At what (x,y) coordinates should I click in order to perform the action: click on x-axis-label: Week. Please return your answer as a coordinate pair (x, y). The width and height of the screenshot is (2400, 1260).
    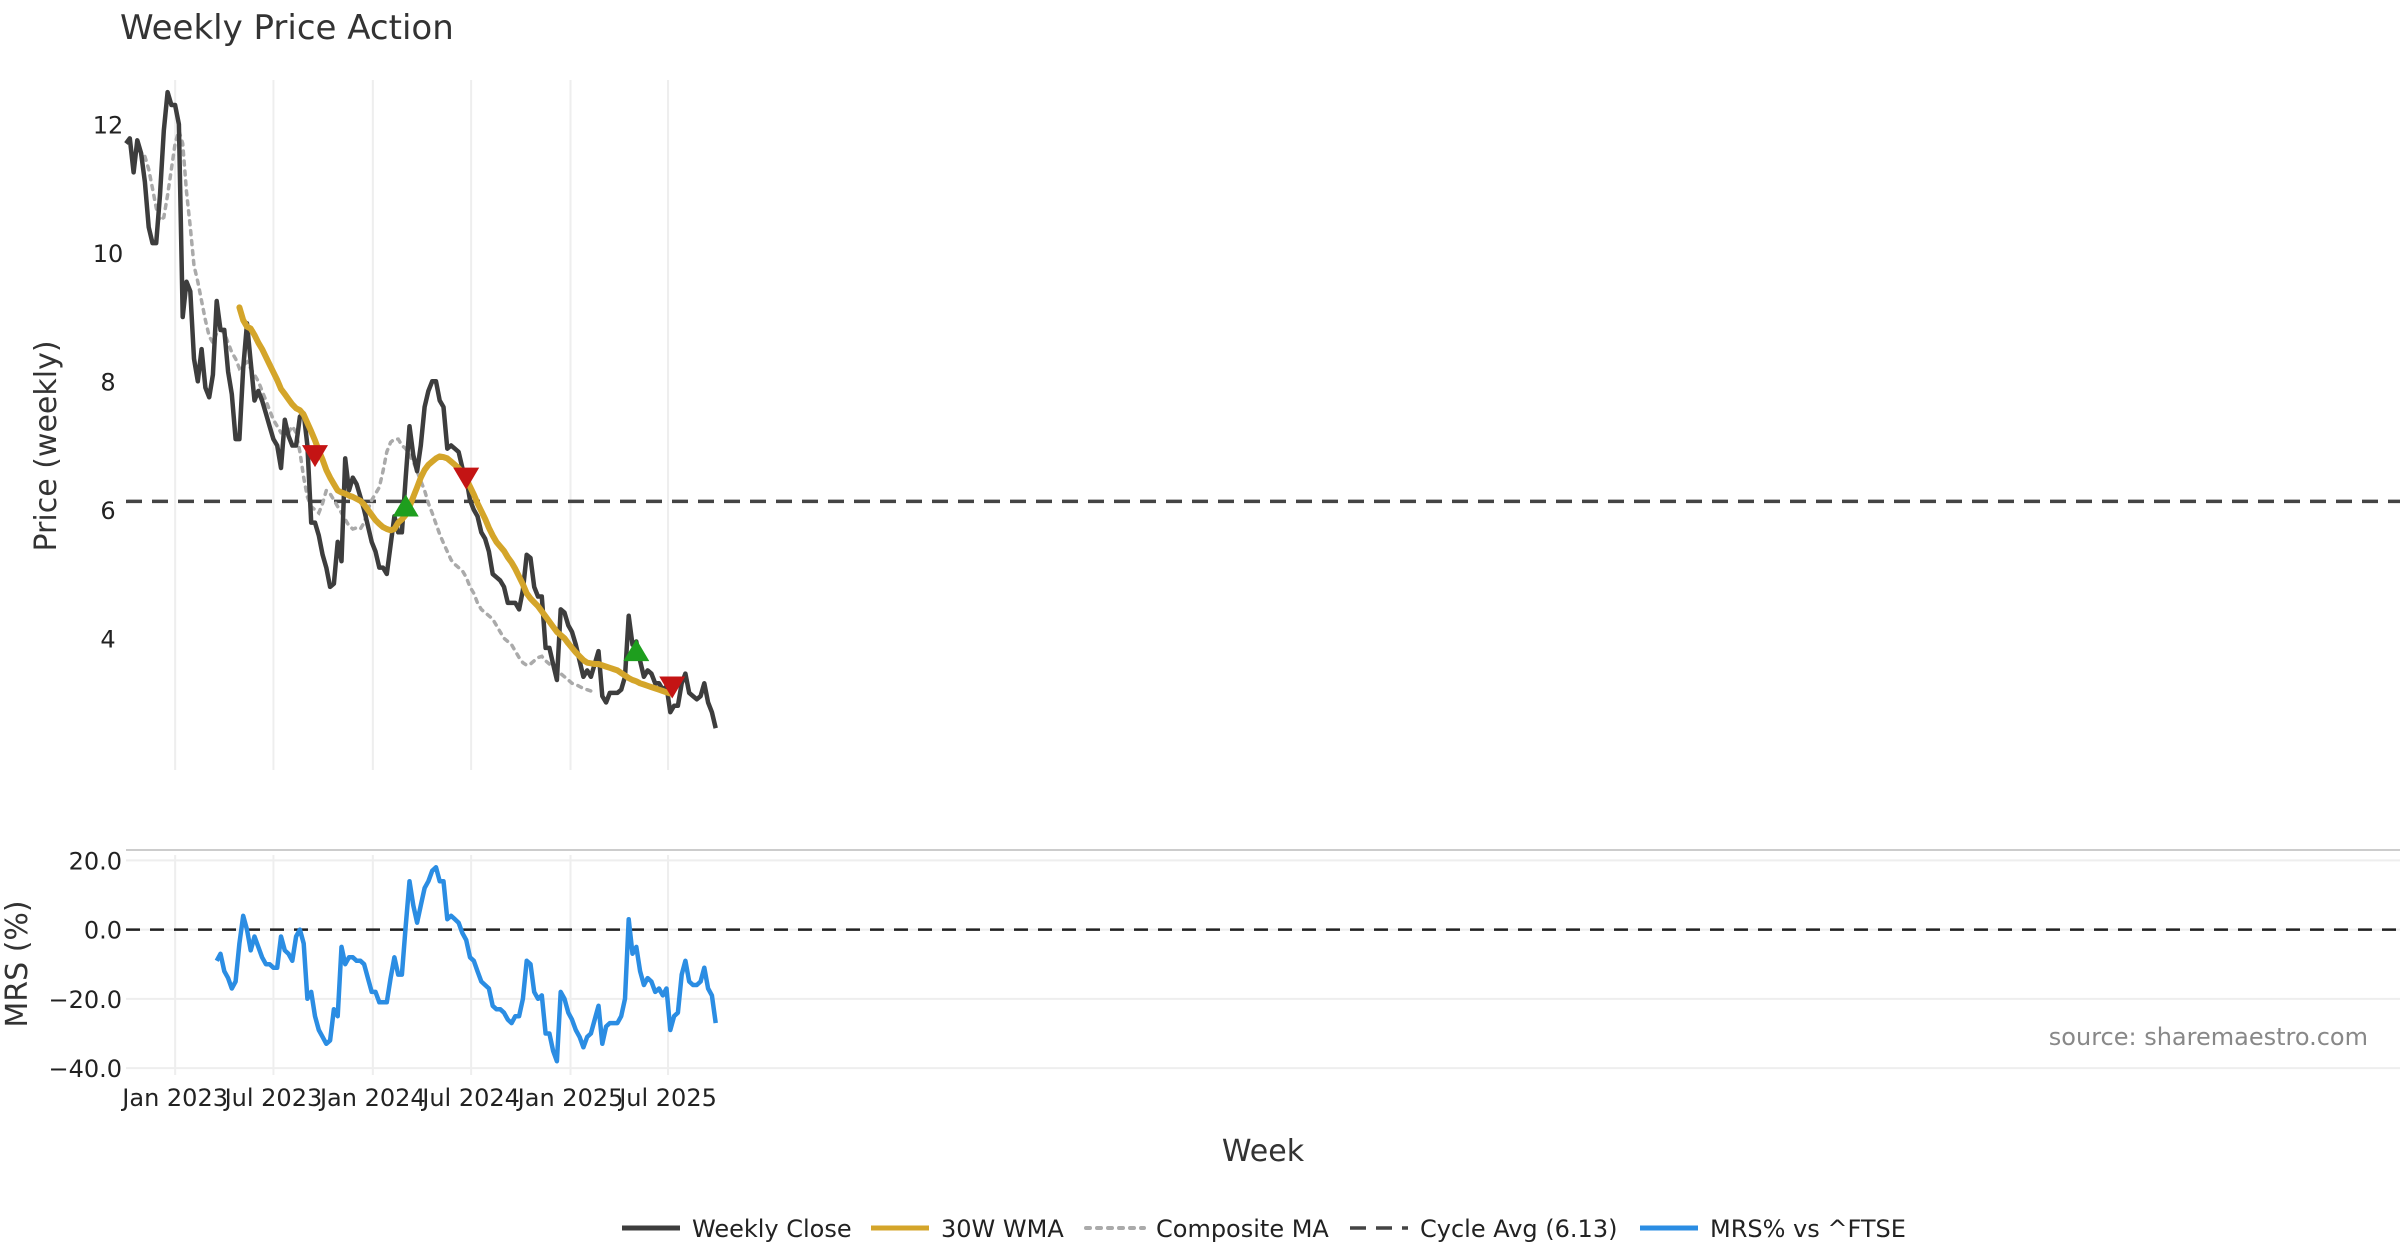
    Looking at the image, I should click on (1263, 1151).